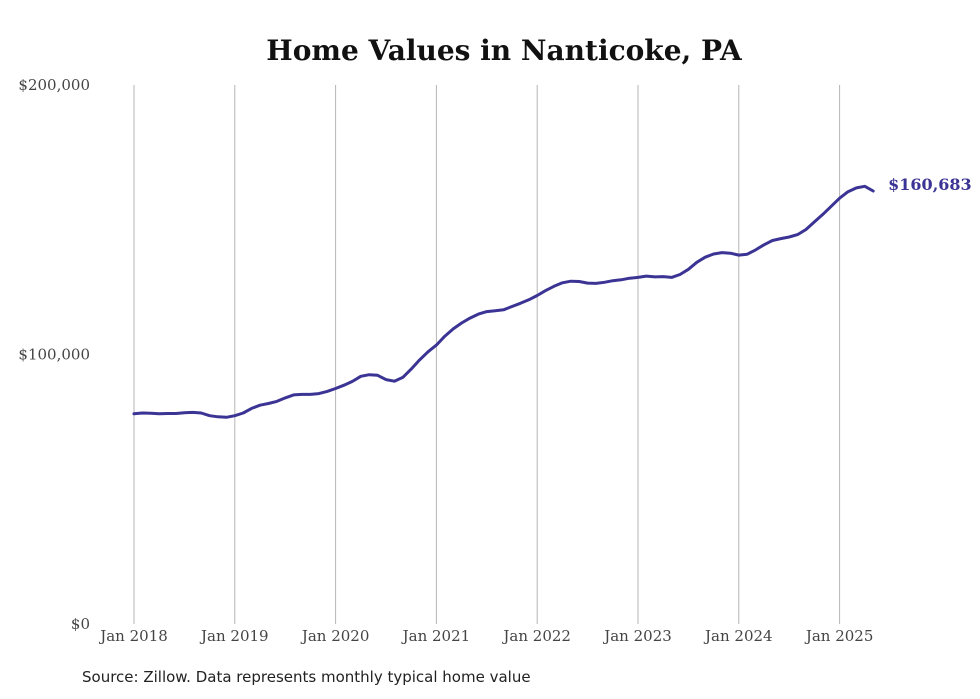 The width and height of the screenshot is (980, 699). Describe the element at coordinates (436, 636) in the screenshot. I see `x-tick-label-3: Jan 2021` at that location.